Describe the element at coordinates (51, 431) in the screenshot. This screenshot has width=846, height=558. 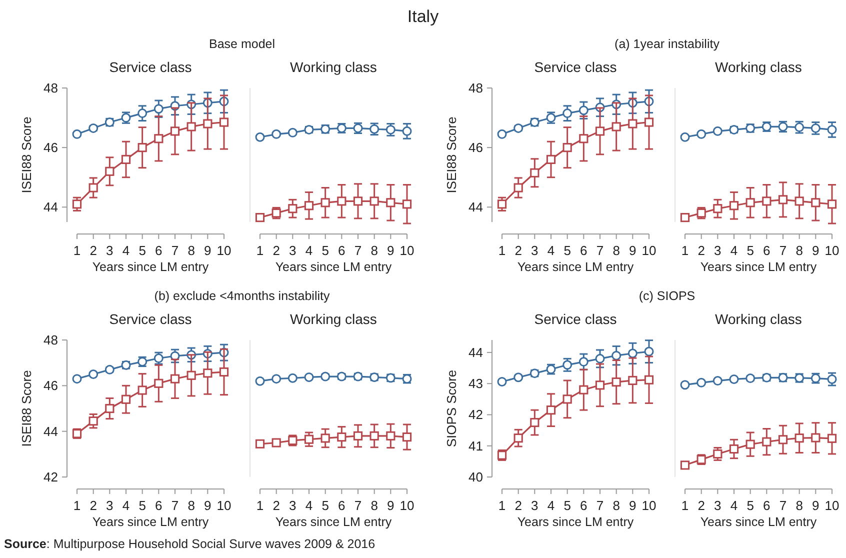
I see `y-tick-label: 44` at that location.